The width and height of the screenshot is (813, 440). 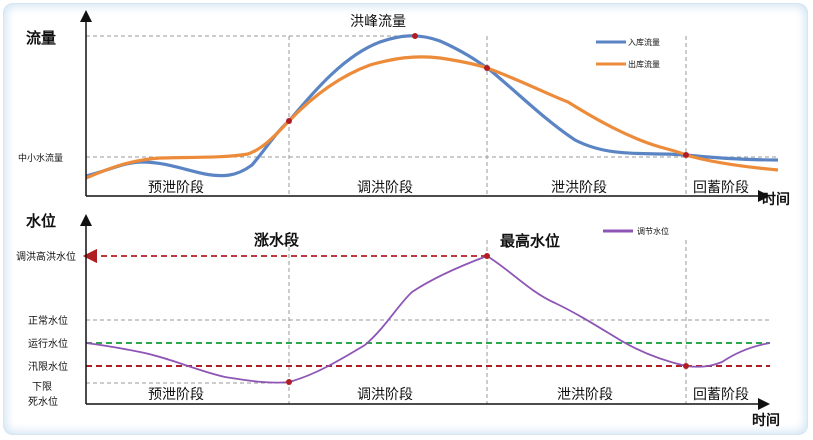 What do you see at coordinates (636, 231) in the screenshot?
I see `bottom-legend: 调节水位` at bounding box center [636, 231].